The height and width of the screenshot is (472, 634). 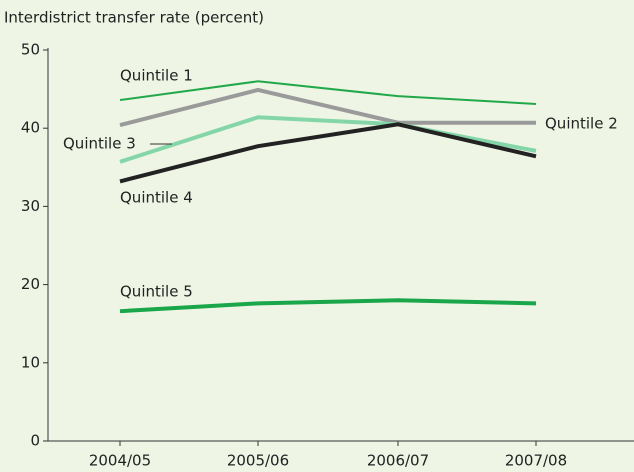 What do you see at coordinates (156, 198) in the screenshot?
I see `series-label: Quintile 4` at bounding box center [156, 198].